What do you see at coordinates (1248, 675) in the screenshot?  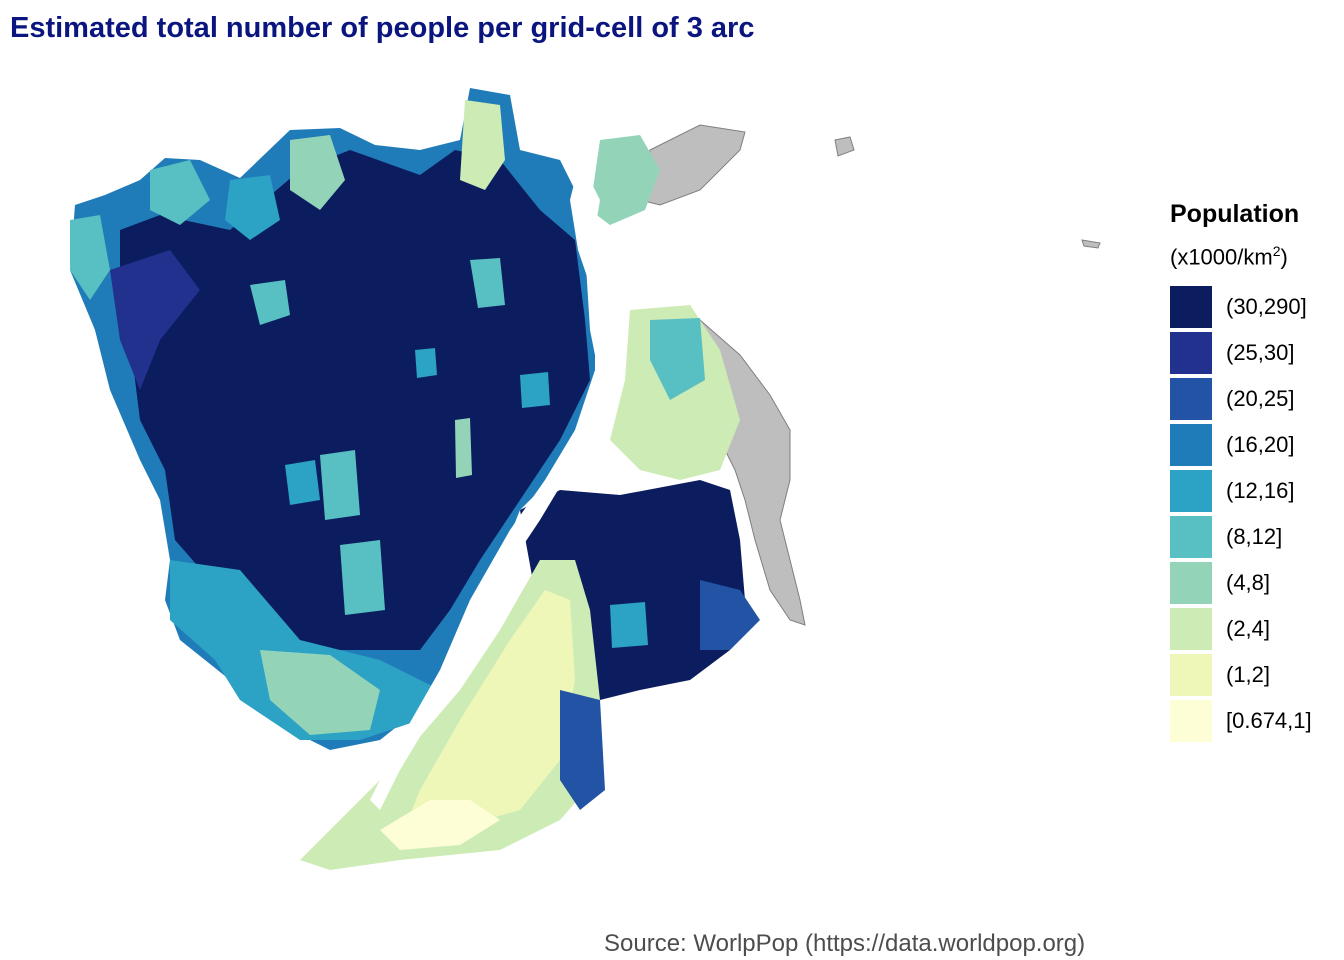 I see `legend-label: (1,2]` at bounding box center [1248, 675].